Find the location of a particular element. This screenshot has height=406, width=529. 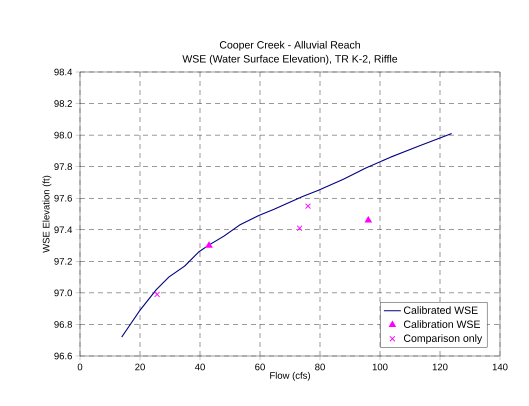

x-tick-label: 20 is located at coordinates (140, 367).